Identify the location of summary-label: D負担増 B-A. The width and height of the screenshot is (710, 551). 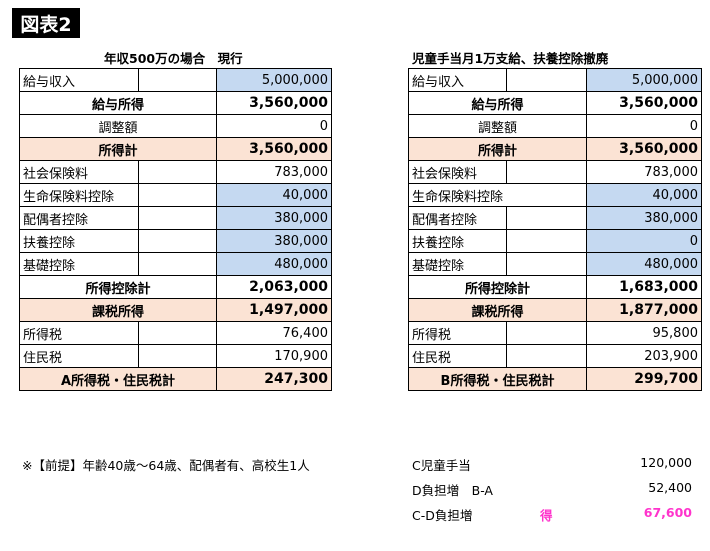
(452, 490).